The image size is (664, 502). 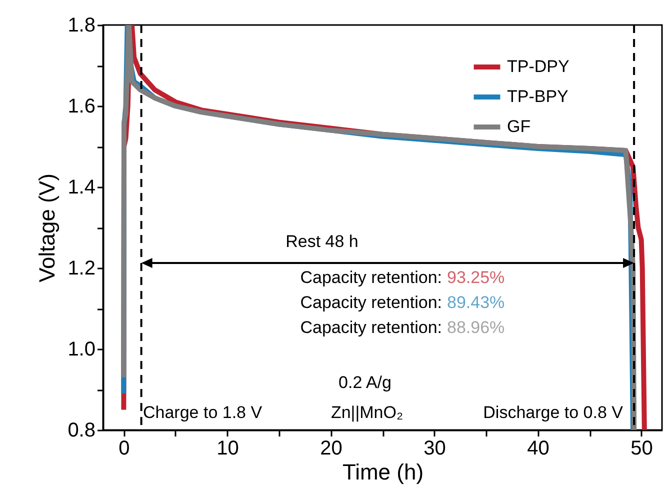 I want to click on x-tick-label: 40, so click(x=538, y=449).